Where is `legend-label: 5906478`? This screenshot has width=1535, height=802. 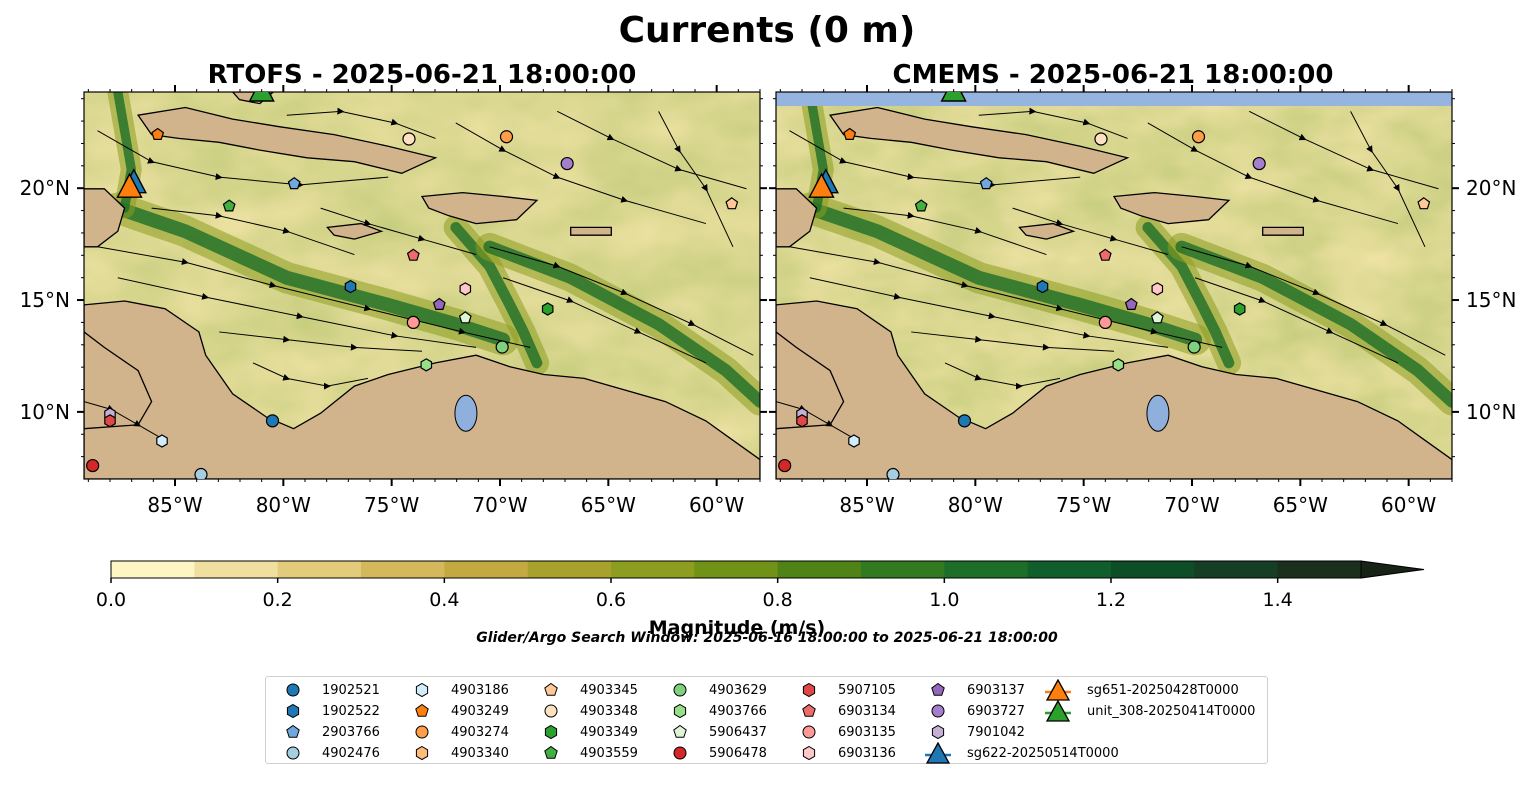 legend-label: 5906478 is located at coordinates (738, 753).